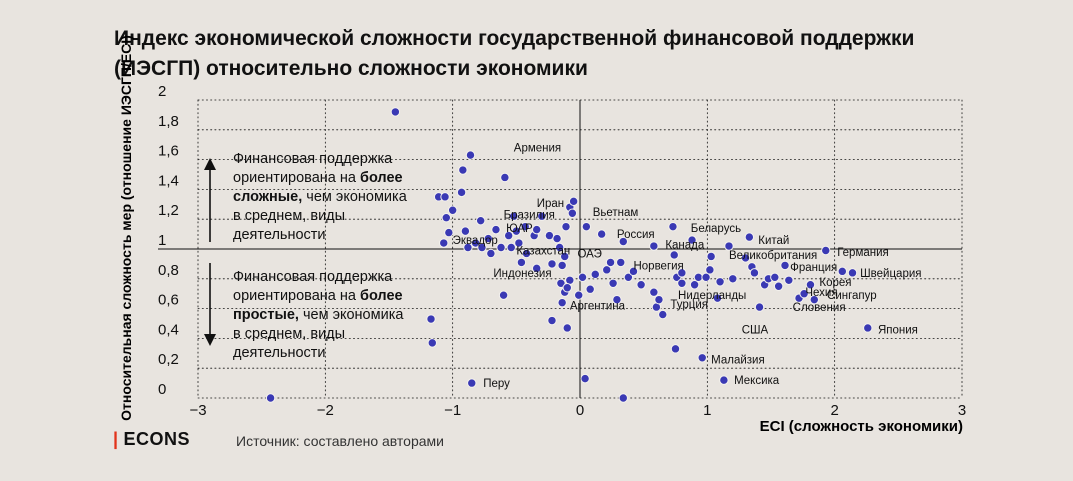 Image resolution: width=1073 pixels, height=481 pixels. What do you see at coordinates (151, 439) in the screenshot?
I see `brand-logo: | ECONS` at bounding box center [151, 439].